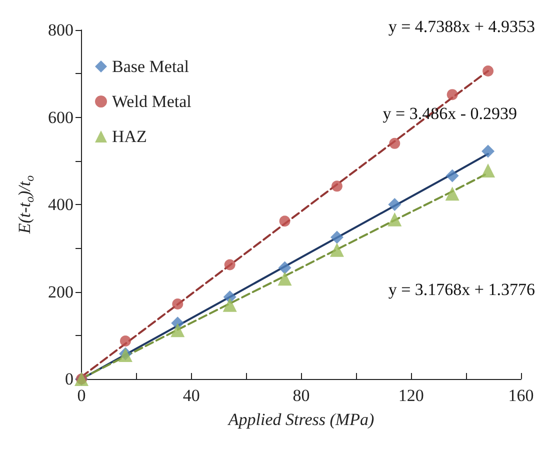 The image size is (555, 459). What do you see at coordinates (151, 66) in the screenshot?
I see `legend-label: Base Metal` at bounding box center [151, 66].